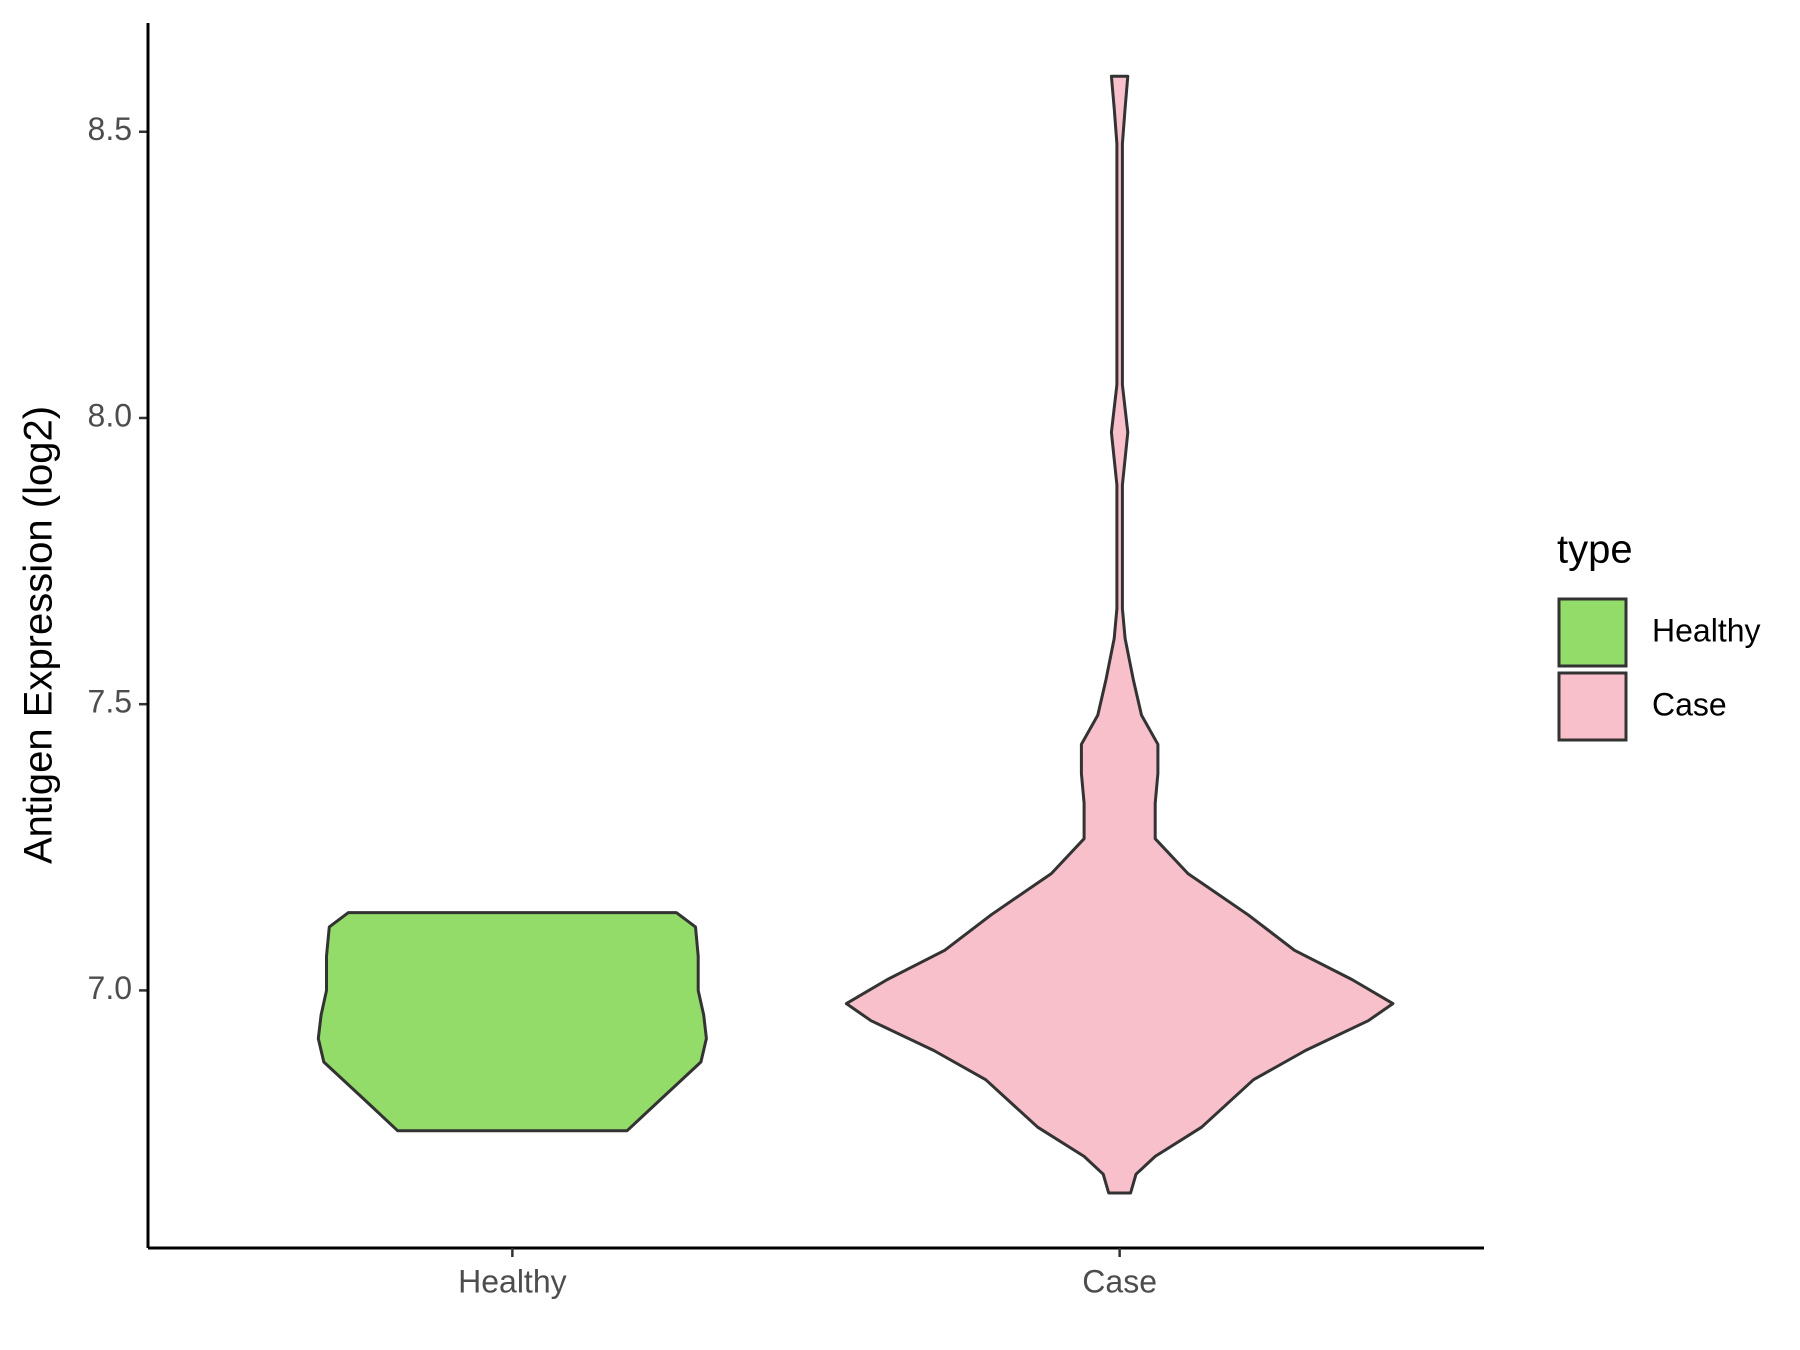  Describe the element at coordinates (1706, 630) in the screenshot. I see `legend-label: Healthy` at that location.